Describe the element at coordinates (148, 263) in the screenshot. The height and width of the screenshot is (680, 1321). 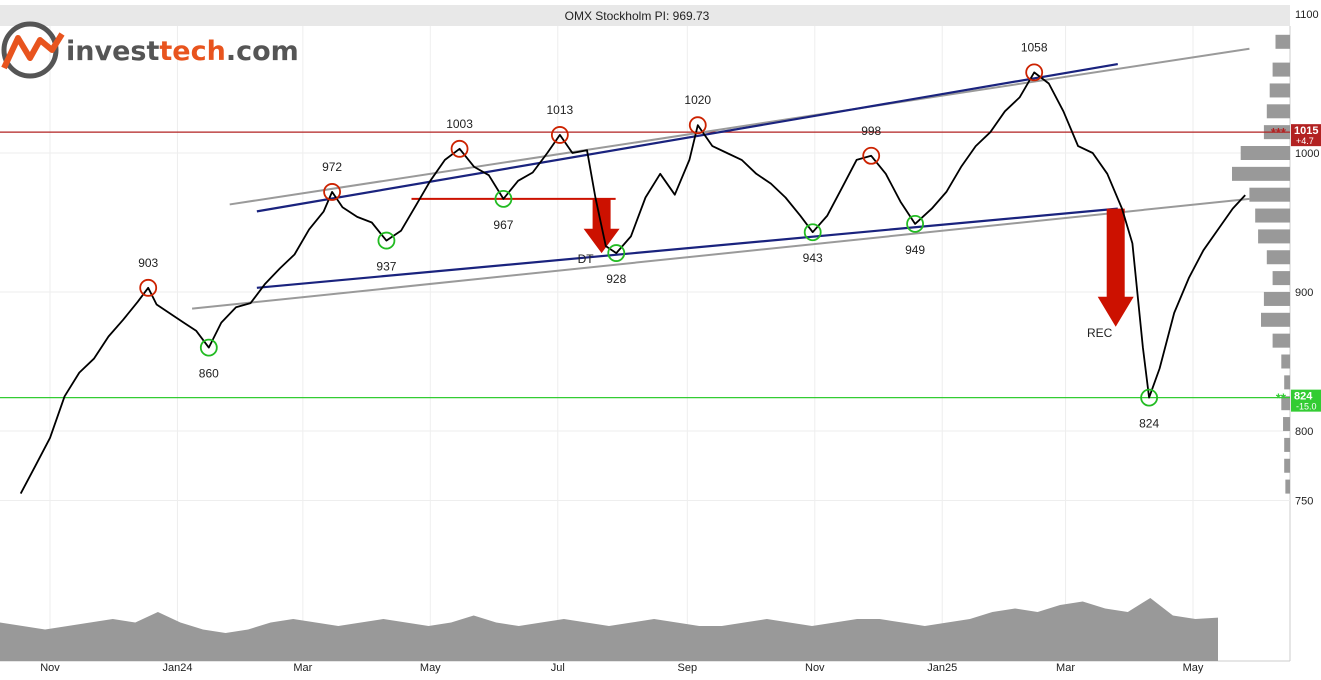
I see `pivot-label: 903` at that location.